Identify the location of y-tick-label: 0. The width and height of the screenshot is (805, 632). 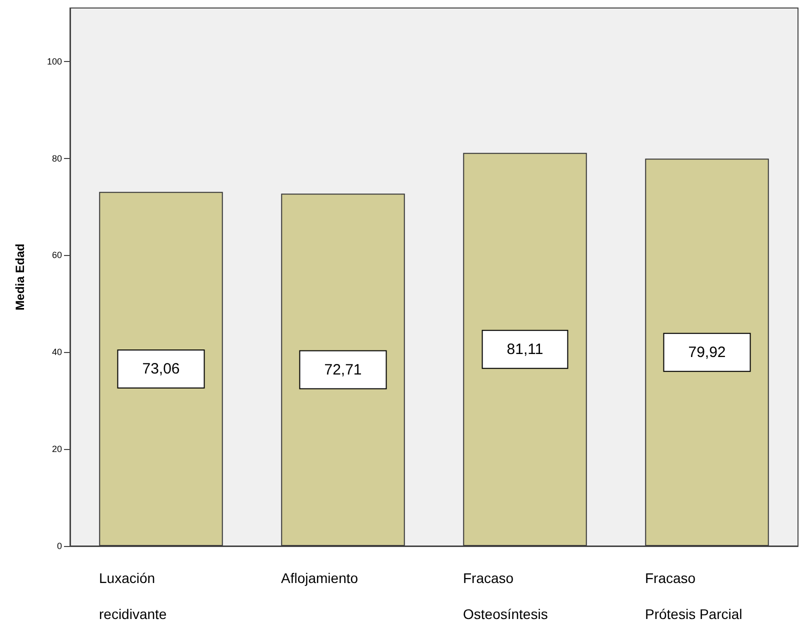
(59, 546).